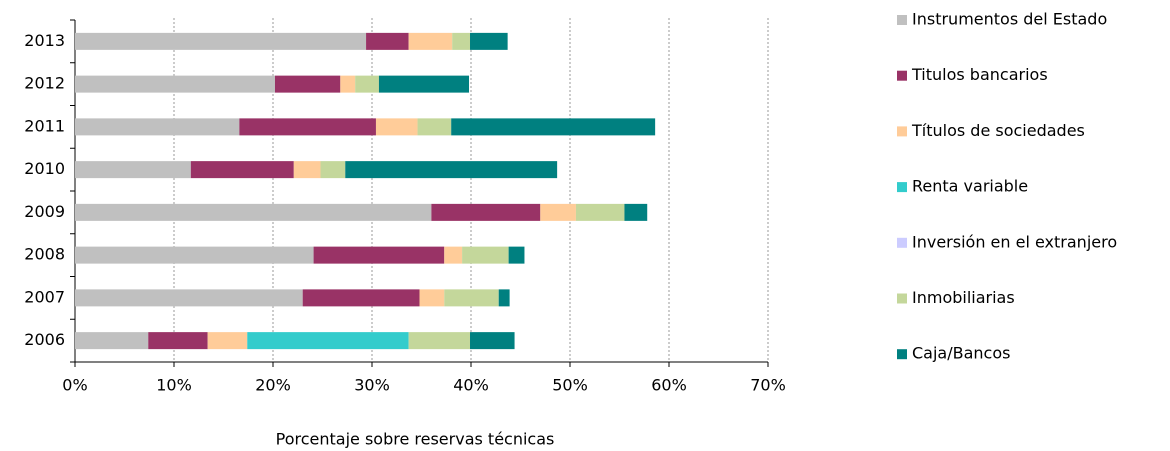  Describe the element at coordinates (979, 74) in the screenshot. I see `legend-label: Titulos bancarios` at that location.